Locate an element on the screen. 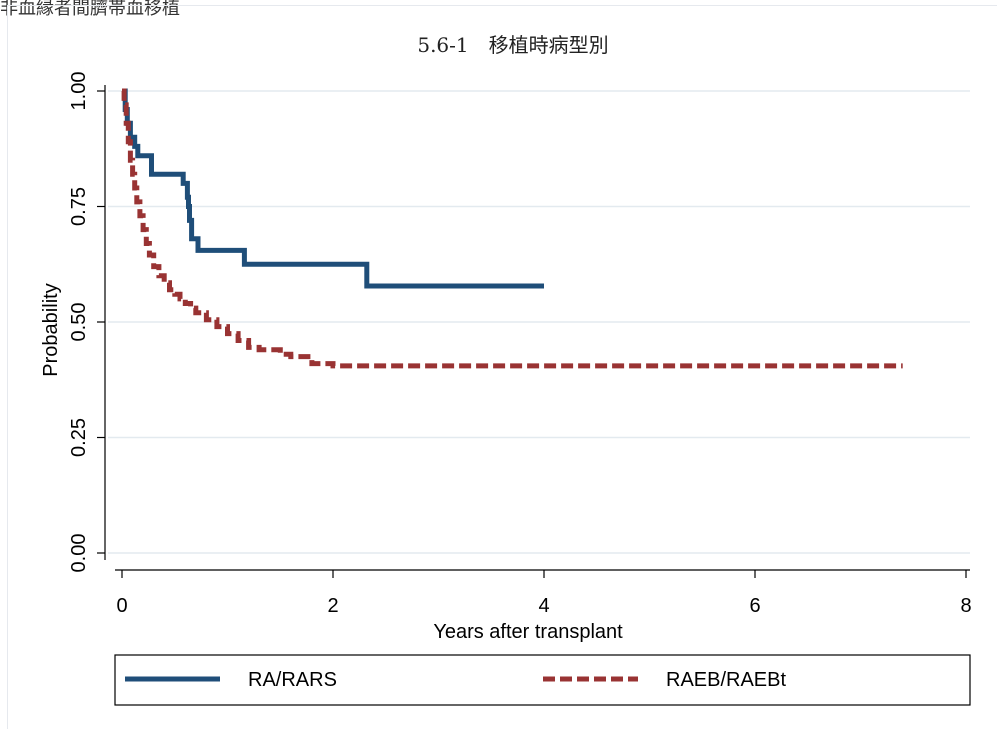  x-ticks: 0 2 4 6 8 is located at coordinates (544, 593).